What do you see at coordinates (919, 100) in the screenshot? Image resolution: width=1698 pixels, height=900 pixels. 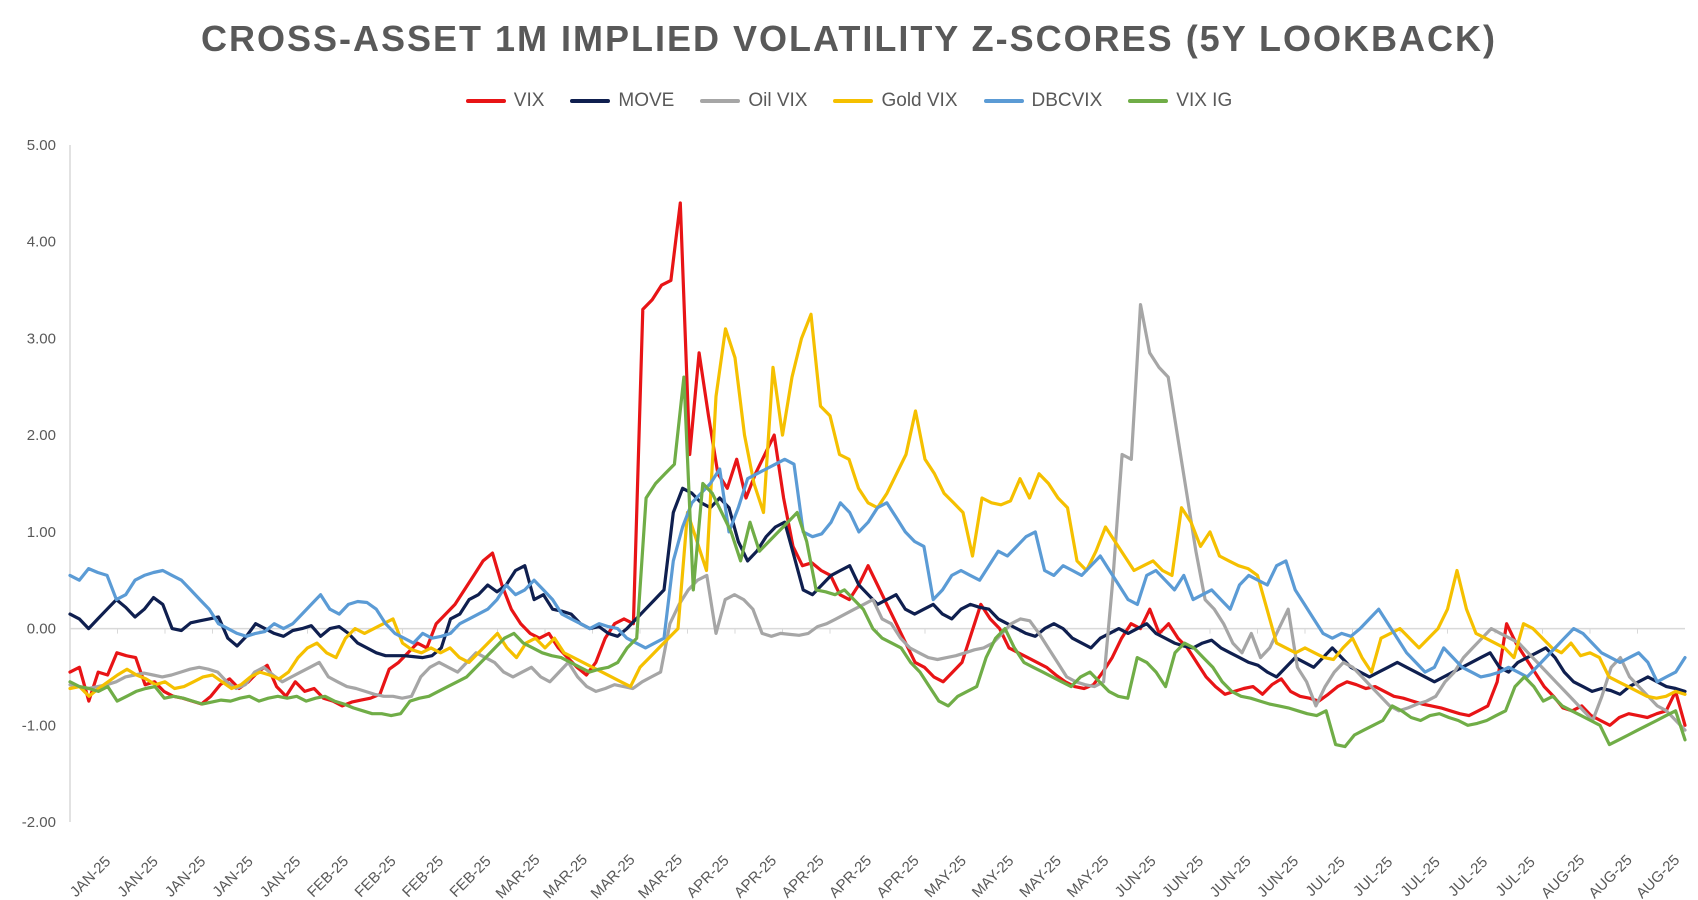 I see `legend-label: Gold VIX` at bounding box center [919, 100].